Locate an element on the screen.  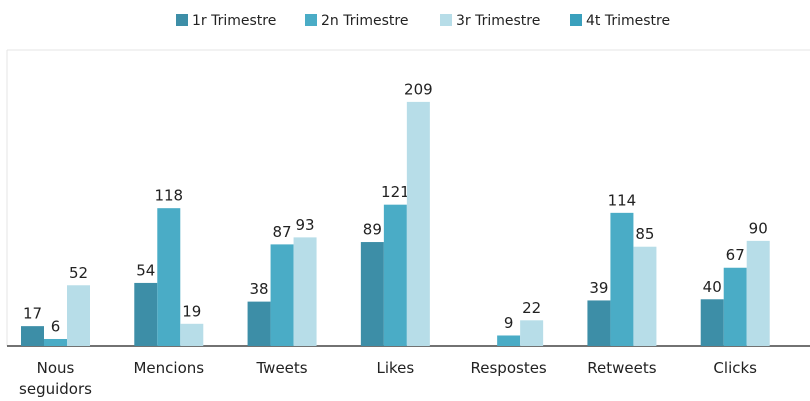
data-label: 93 is located at coordinates (305, 225).